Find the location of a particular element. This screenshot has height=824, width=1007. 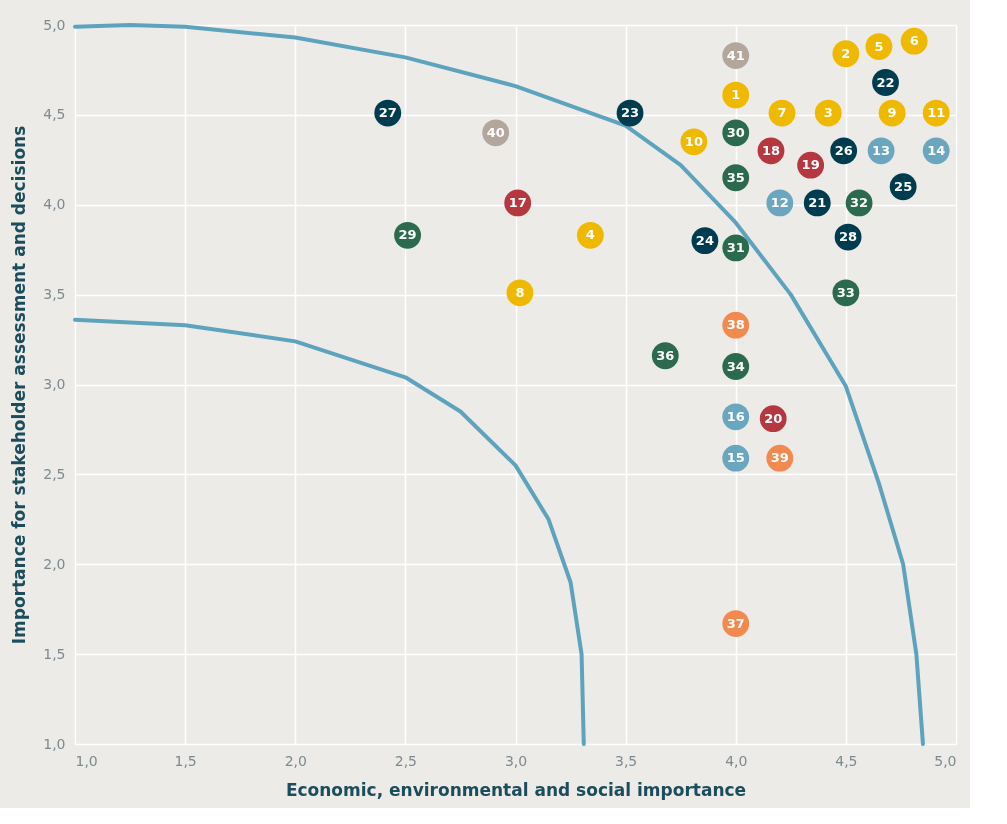

y-tick-label: 1,0 is located at coordinates (54, 743).